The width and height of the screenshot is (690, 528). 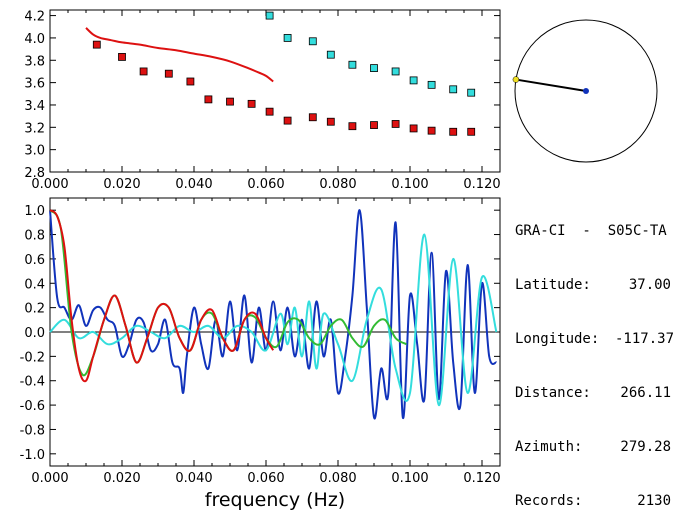 What do you see at coordinates (34, 17) in the screenshot?
I see `y-tick-label: 4.2` at bounding box center [34, 17].